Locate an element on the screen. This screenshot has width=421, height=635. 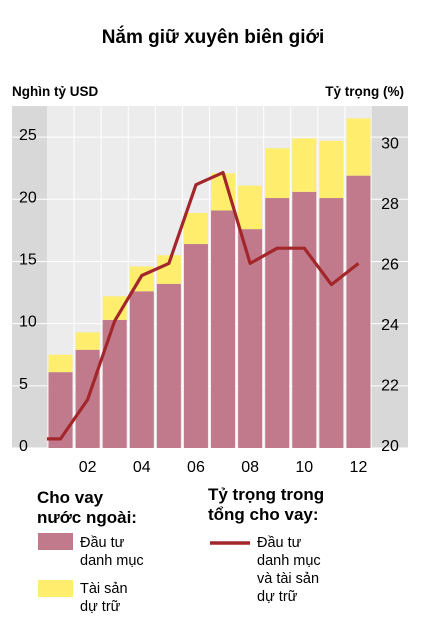
left-tick-label: 5 is located at coordinates (23, 384).